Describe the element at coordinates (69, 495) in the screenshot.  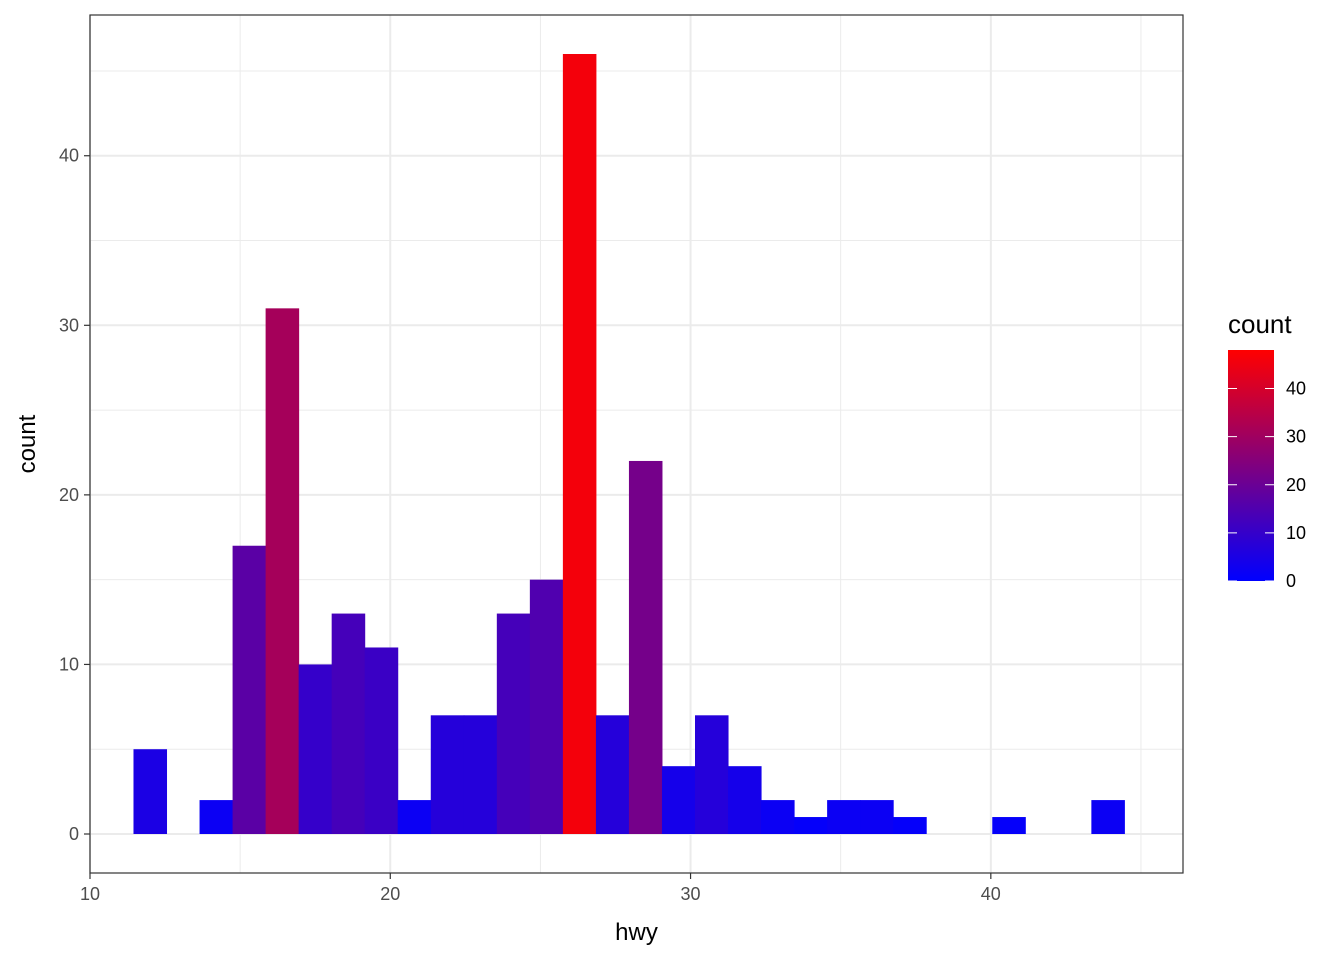
I see `y-tick-label: 20` at that location.